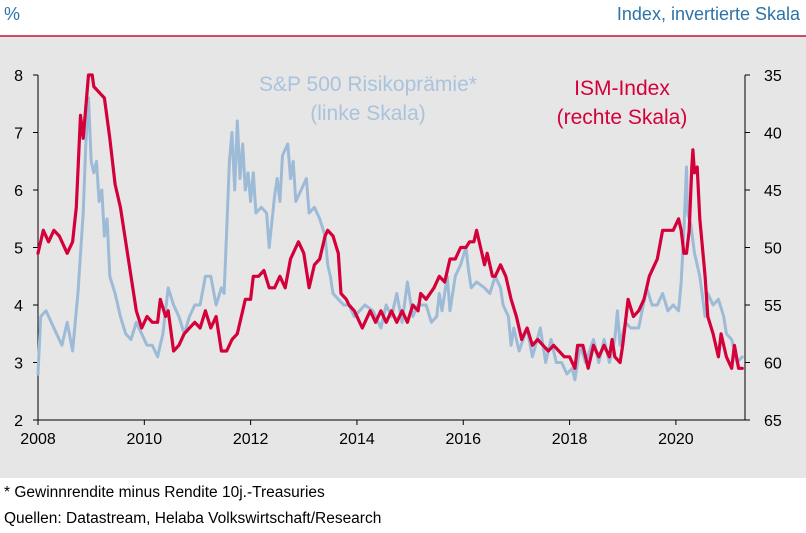  I want to click on right-y-tick-label: 40, so click(773, 134).